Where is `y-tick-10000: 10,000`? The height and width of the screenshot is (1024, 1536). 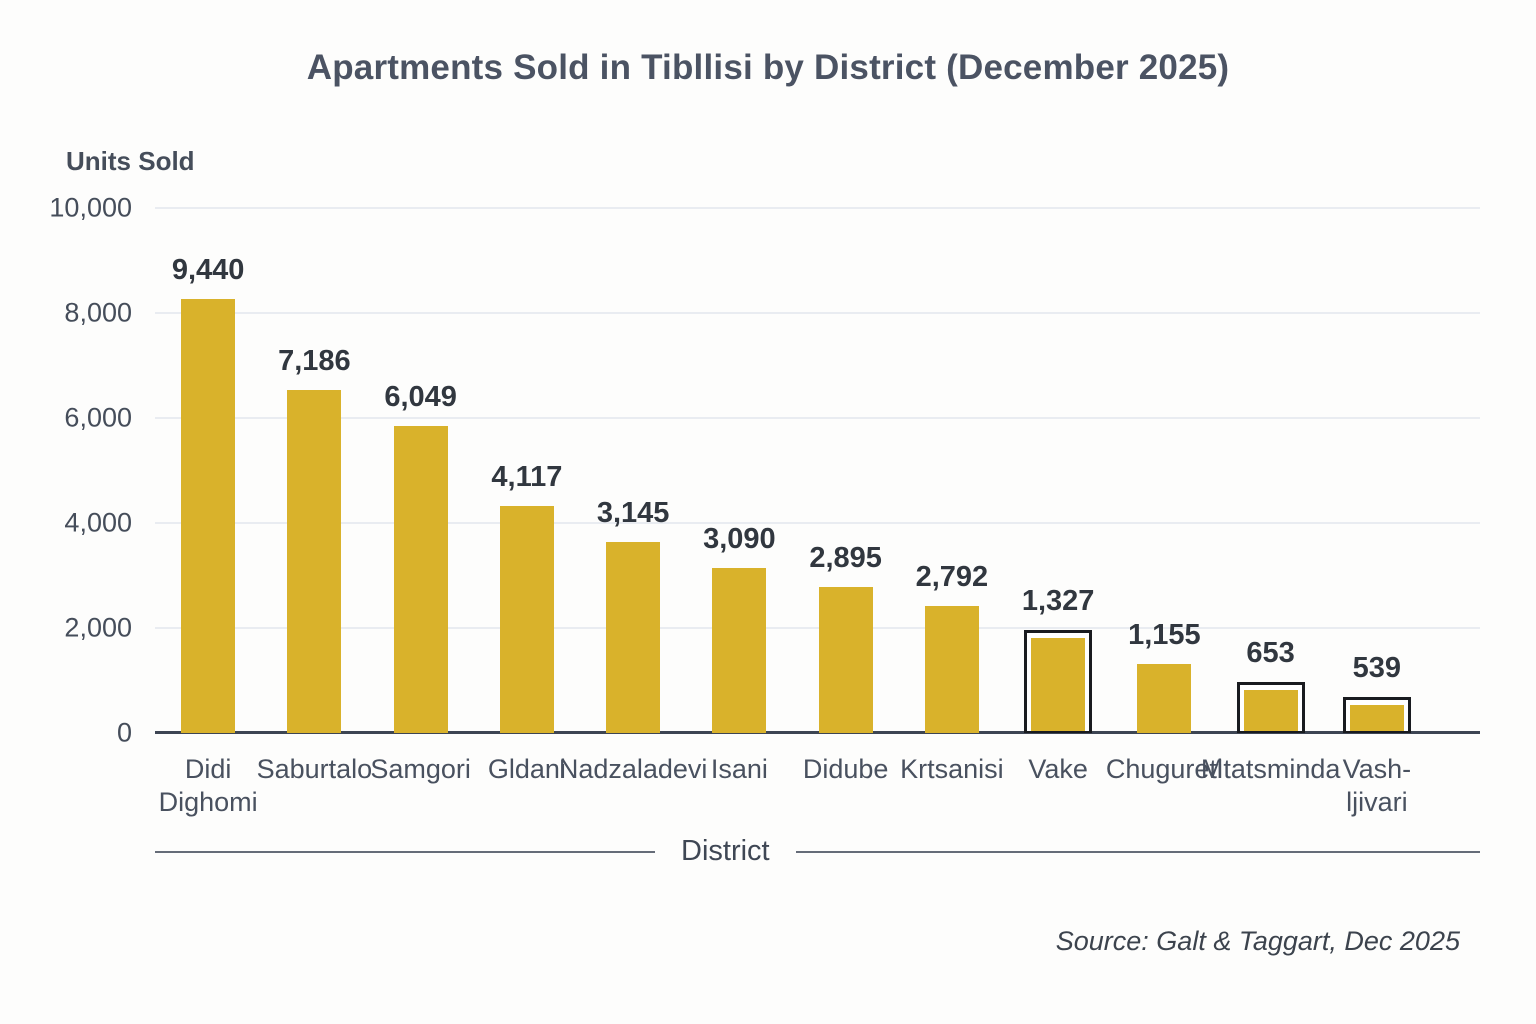
y-tick-10000: 10,000 is located at coordinates (90, 207).